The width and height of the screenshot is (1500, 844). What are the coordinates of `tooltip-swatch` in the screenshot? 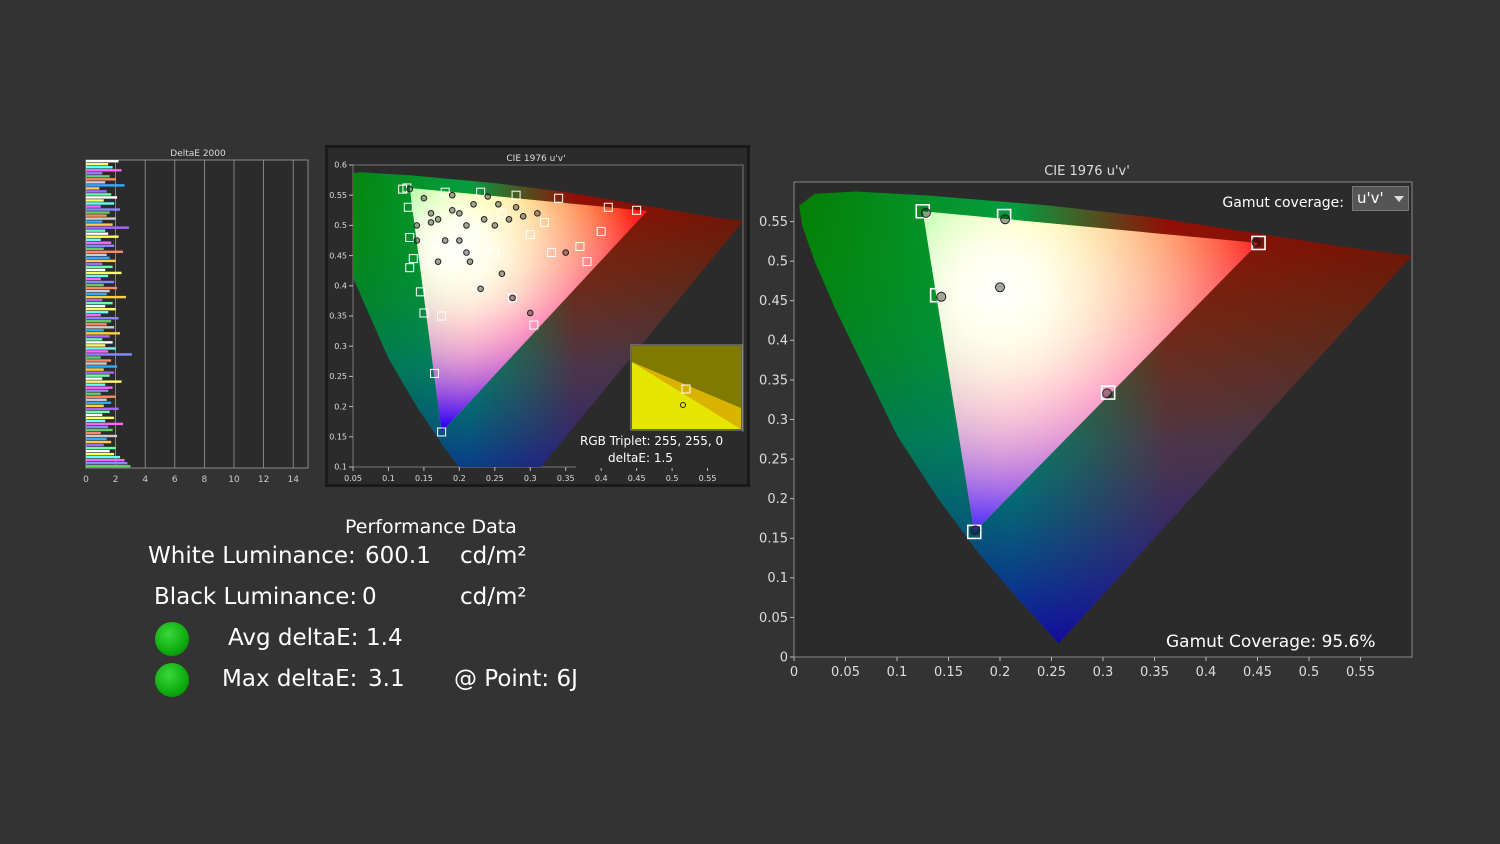 It's located at (686, 387).